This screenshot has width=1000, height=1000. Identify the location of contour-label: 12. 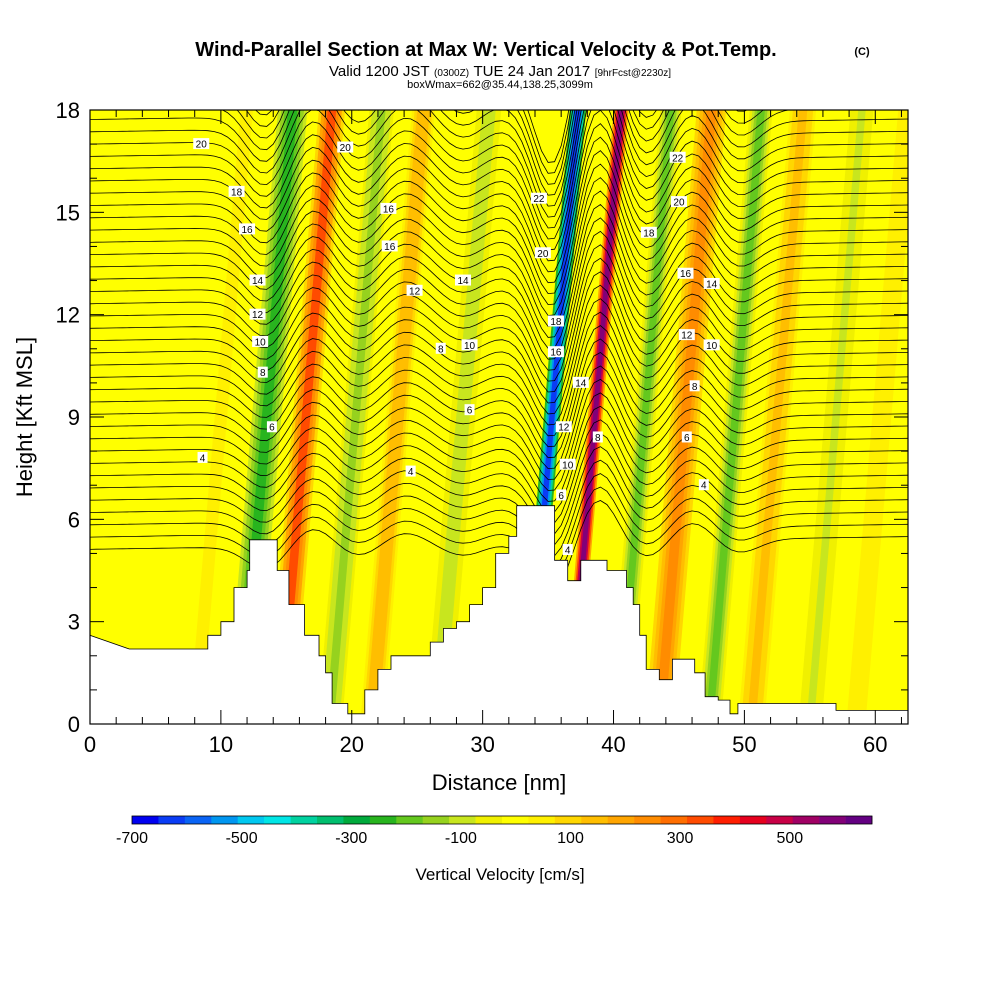
(563, 427).